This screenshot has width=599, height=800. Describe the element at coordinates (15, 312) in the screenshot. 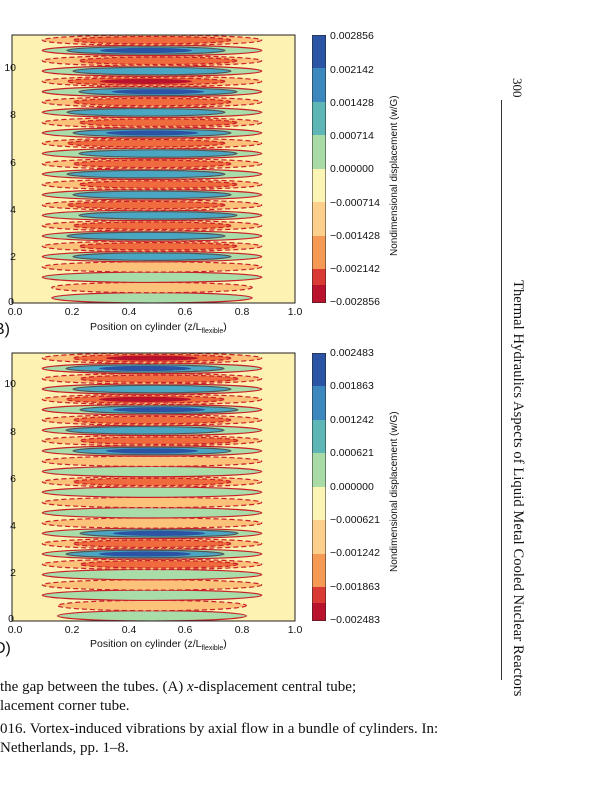

I see `xtick-b-0: 0.0` at that location.